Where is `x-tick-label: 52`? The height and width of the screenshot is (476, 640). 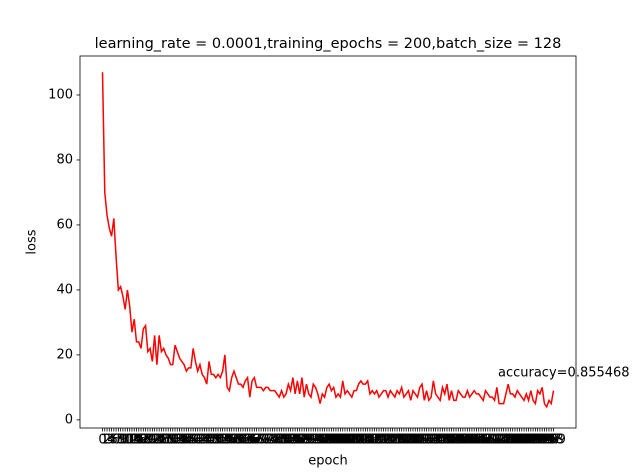
x-tick-label: 52 is located at coordinates (220, 440).